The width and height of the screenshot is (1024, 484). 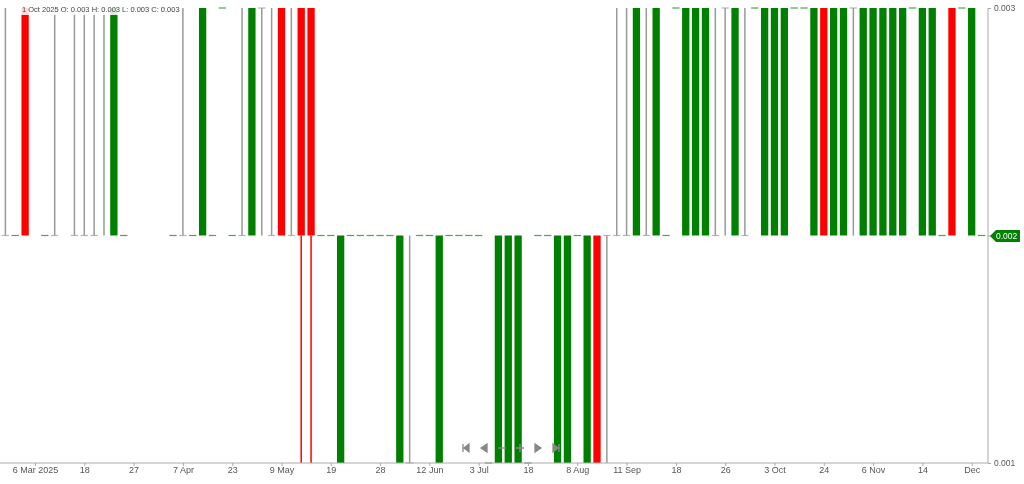 What do you see at coordinates (1007, 235) in the screenshot?
I see `y-tick-label: 0.002` at bounding box center [1007, 235].